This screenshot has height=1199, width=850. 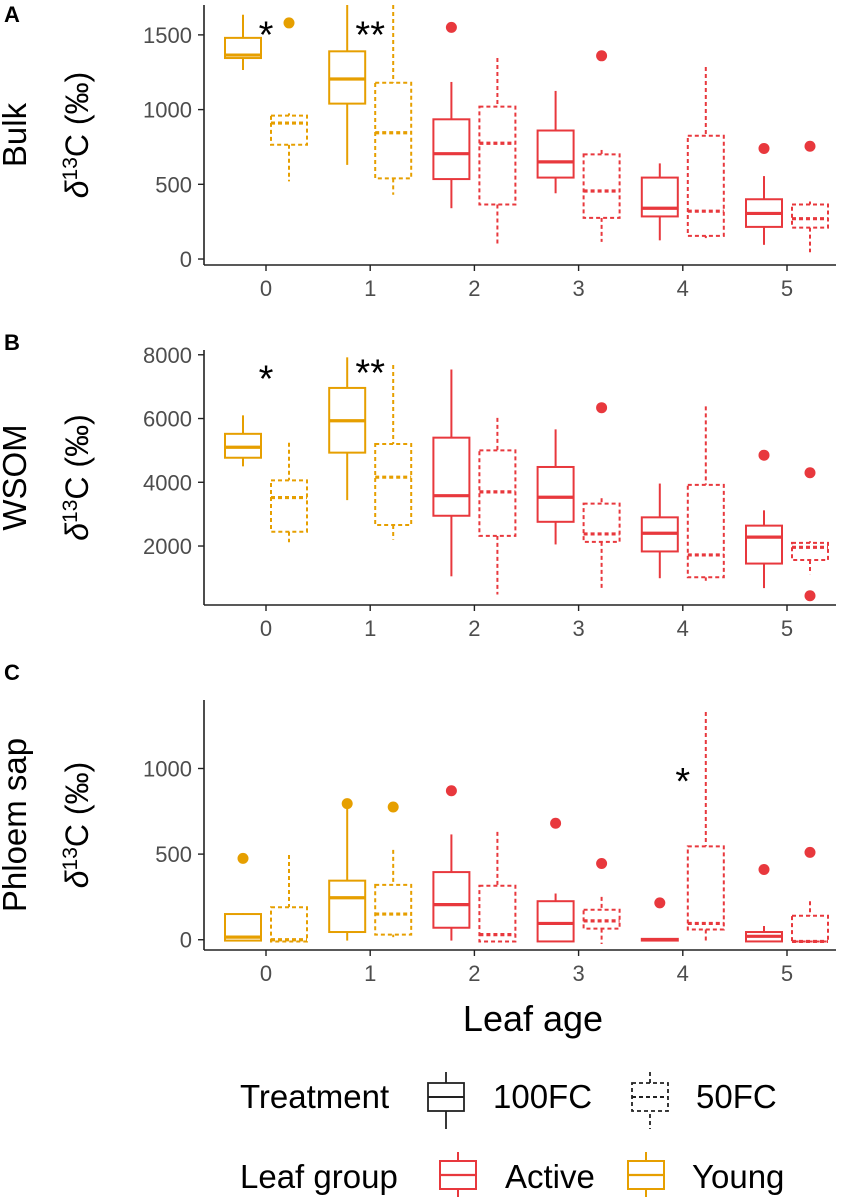 I want to click on y-tick-label: 2000, so click(x=167, y=546).